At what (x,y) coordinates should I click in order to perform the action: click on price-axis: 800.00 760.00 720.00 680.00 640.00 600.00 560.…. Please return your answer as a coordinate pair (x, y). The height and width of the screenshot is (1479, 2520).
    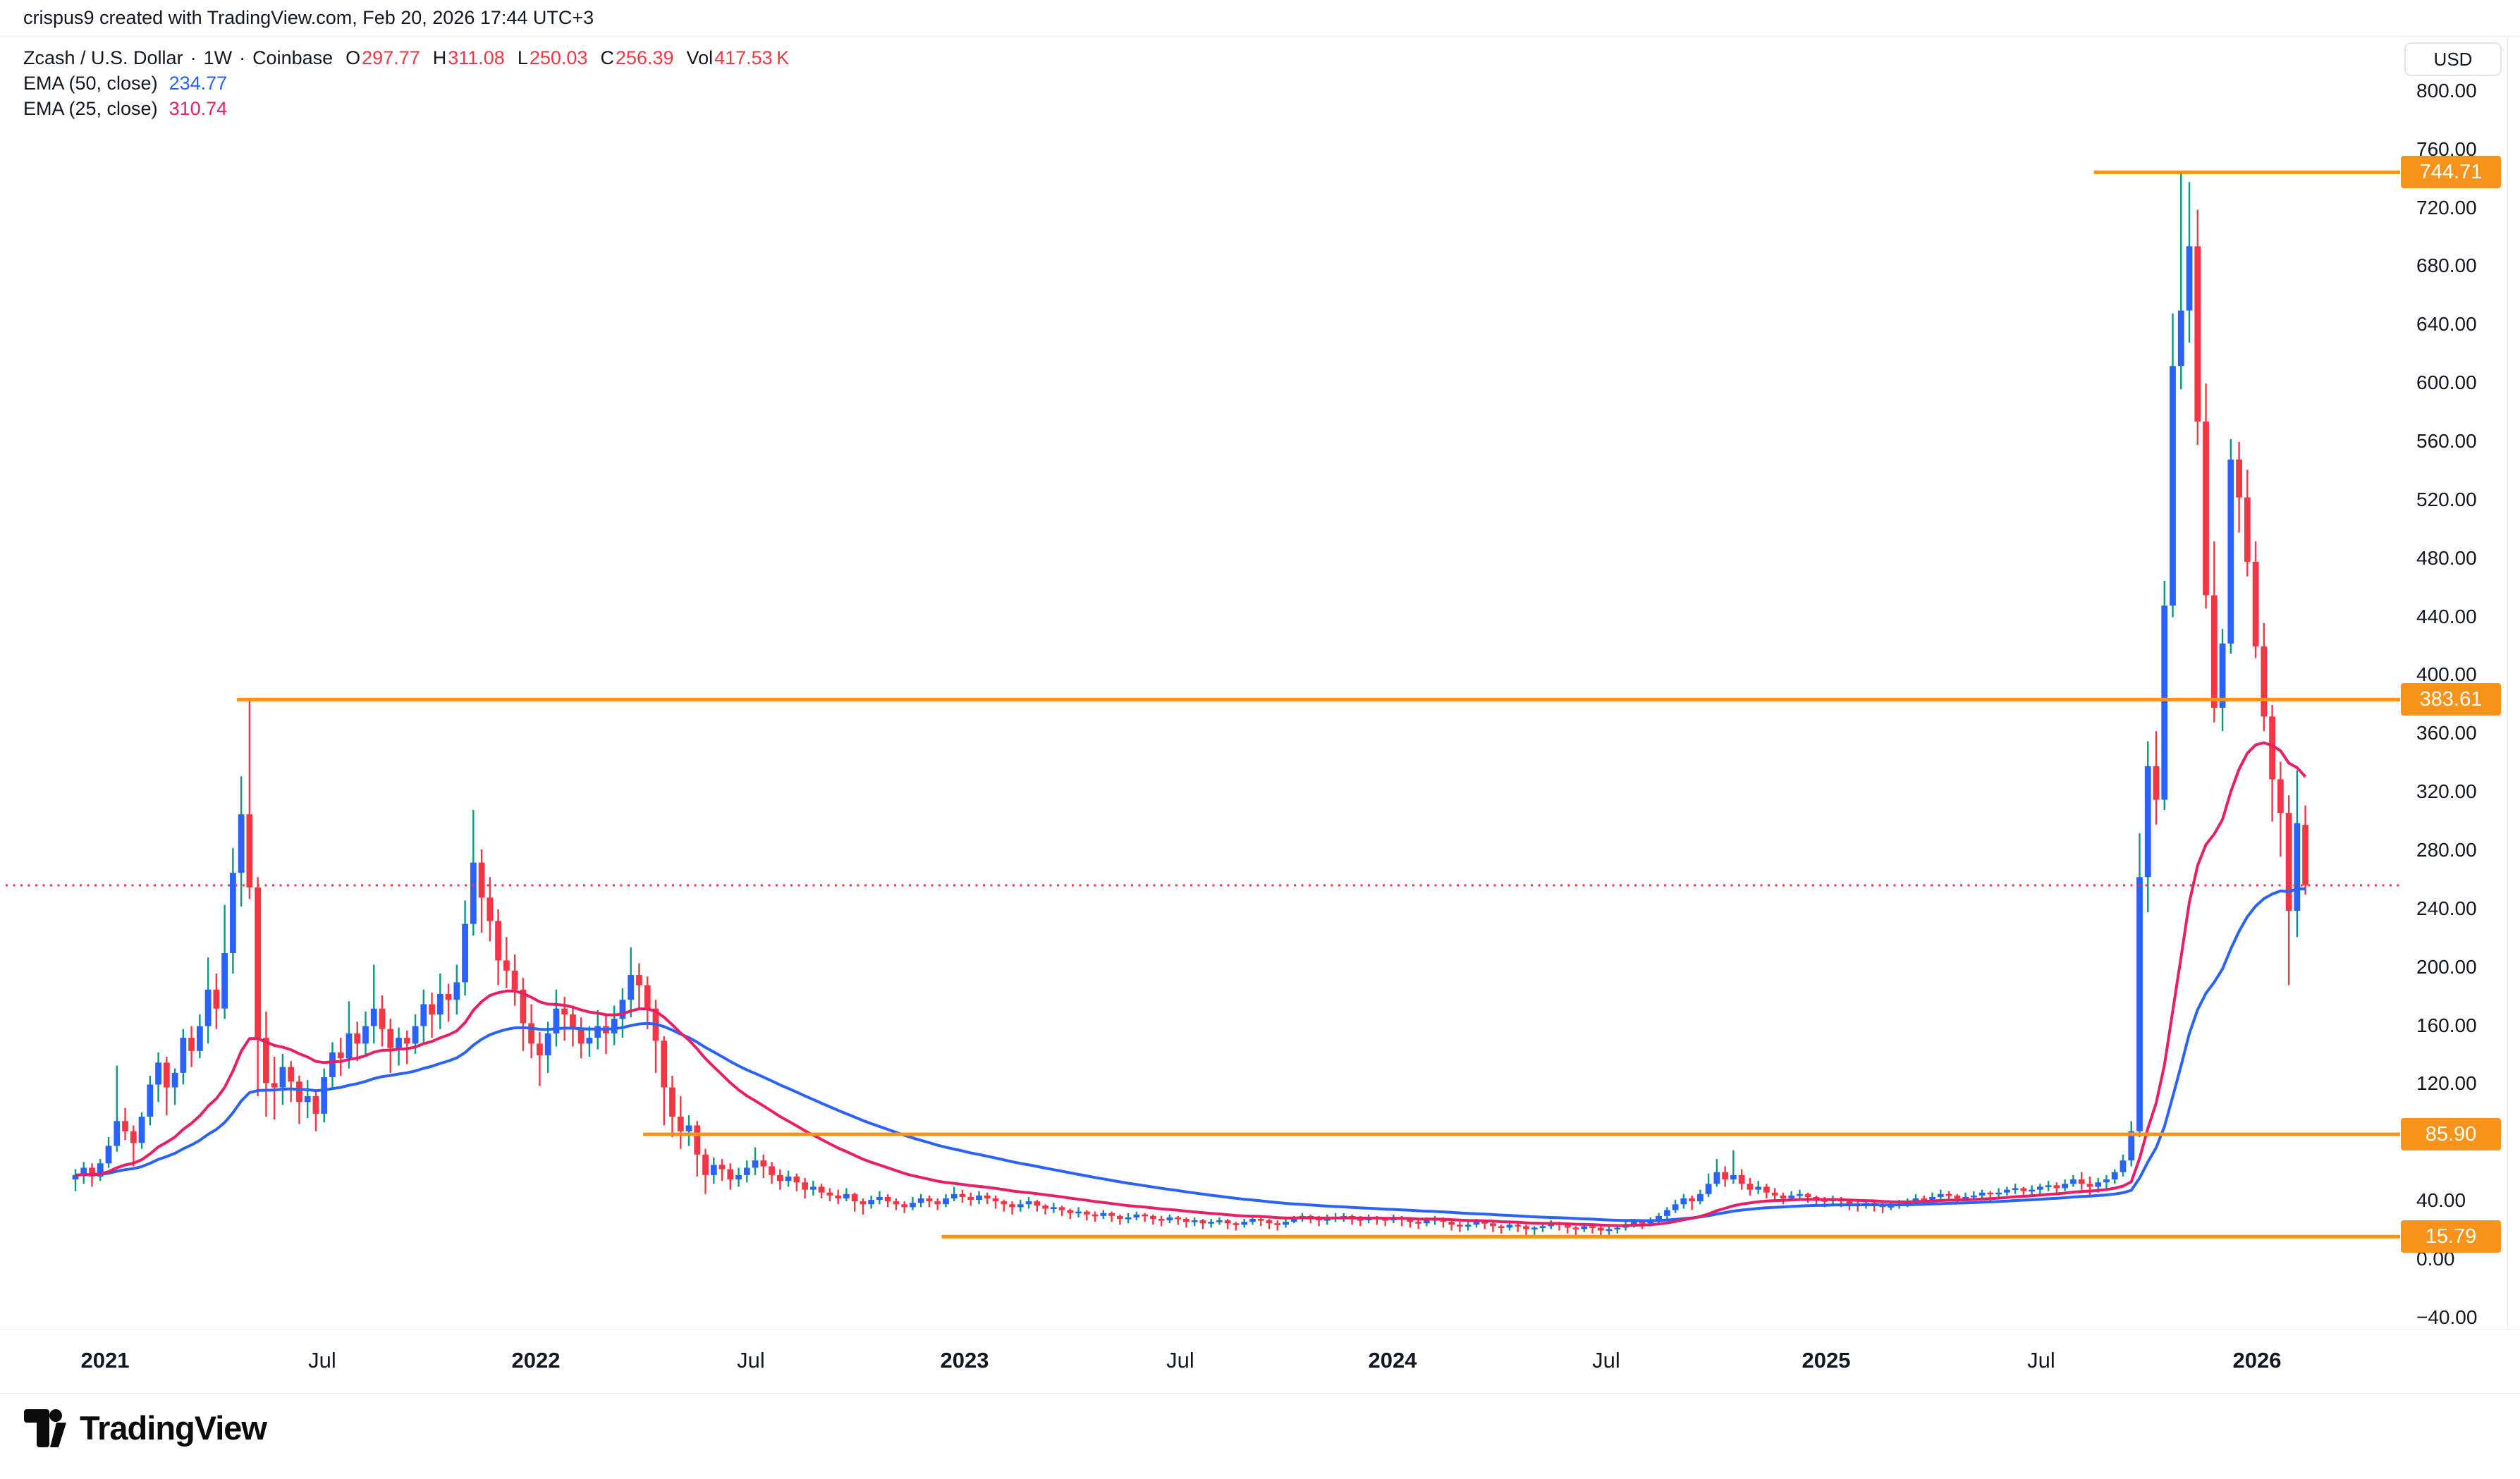
    Looking at the image, I should click on (2460, 683).